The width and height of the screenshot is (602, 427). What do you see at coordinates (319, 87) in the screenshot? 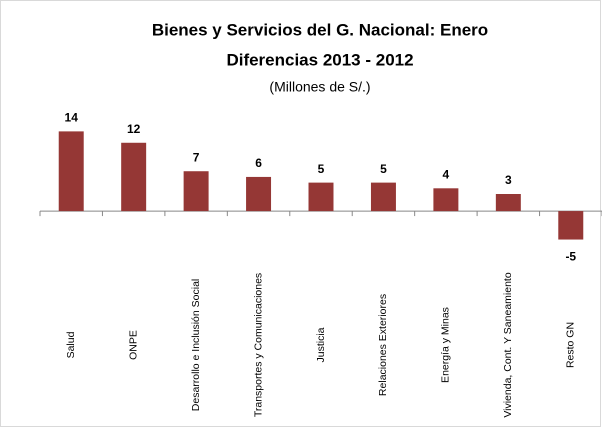
I see `chart-units: (Millones de S/.)` at bounding box center [319, 87].